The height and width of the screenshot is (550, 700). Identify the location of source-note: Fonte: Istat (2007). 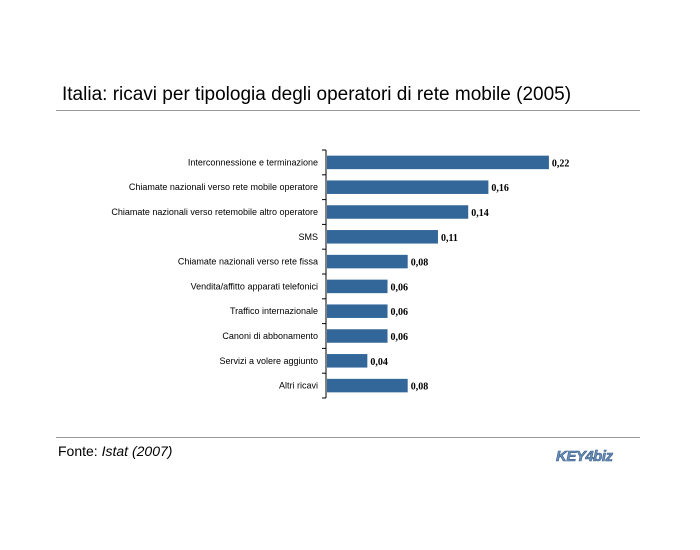
(115, 451).